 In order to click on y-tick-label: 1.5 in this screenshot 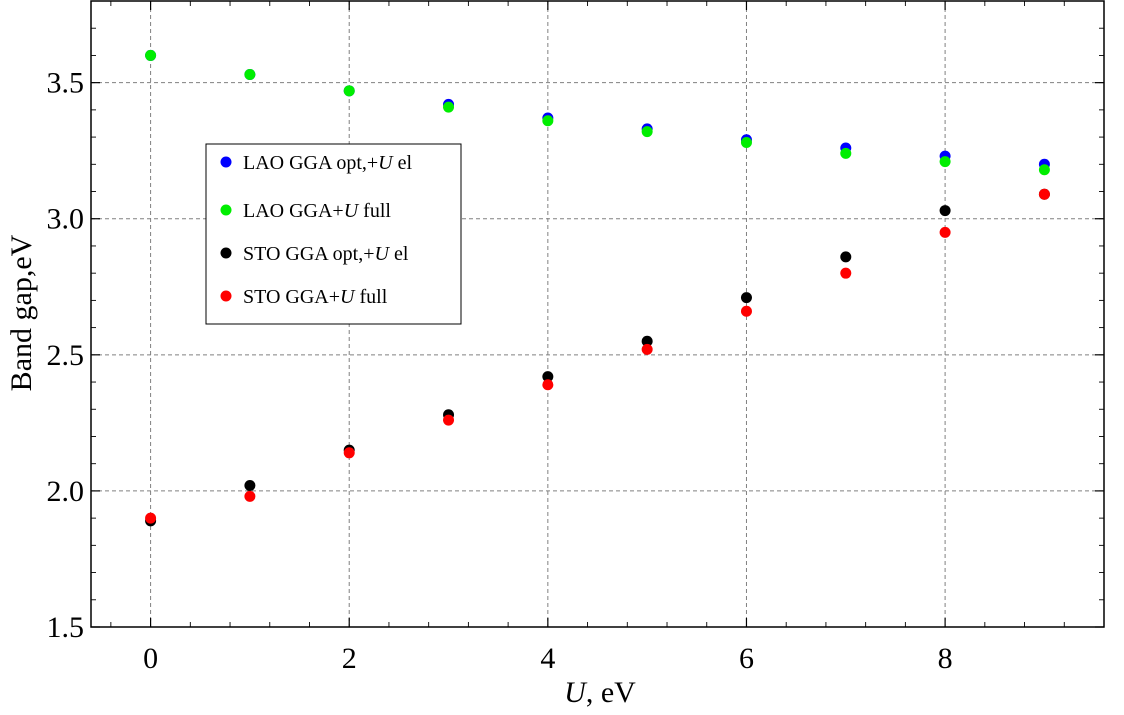, I will do `click(66, 627)`.